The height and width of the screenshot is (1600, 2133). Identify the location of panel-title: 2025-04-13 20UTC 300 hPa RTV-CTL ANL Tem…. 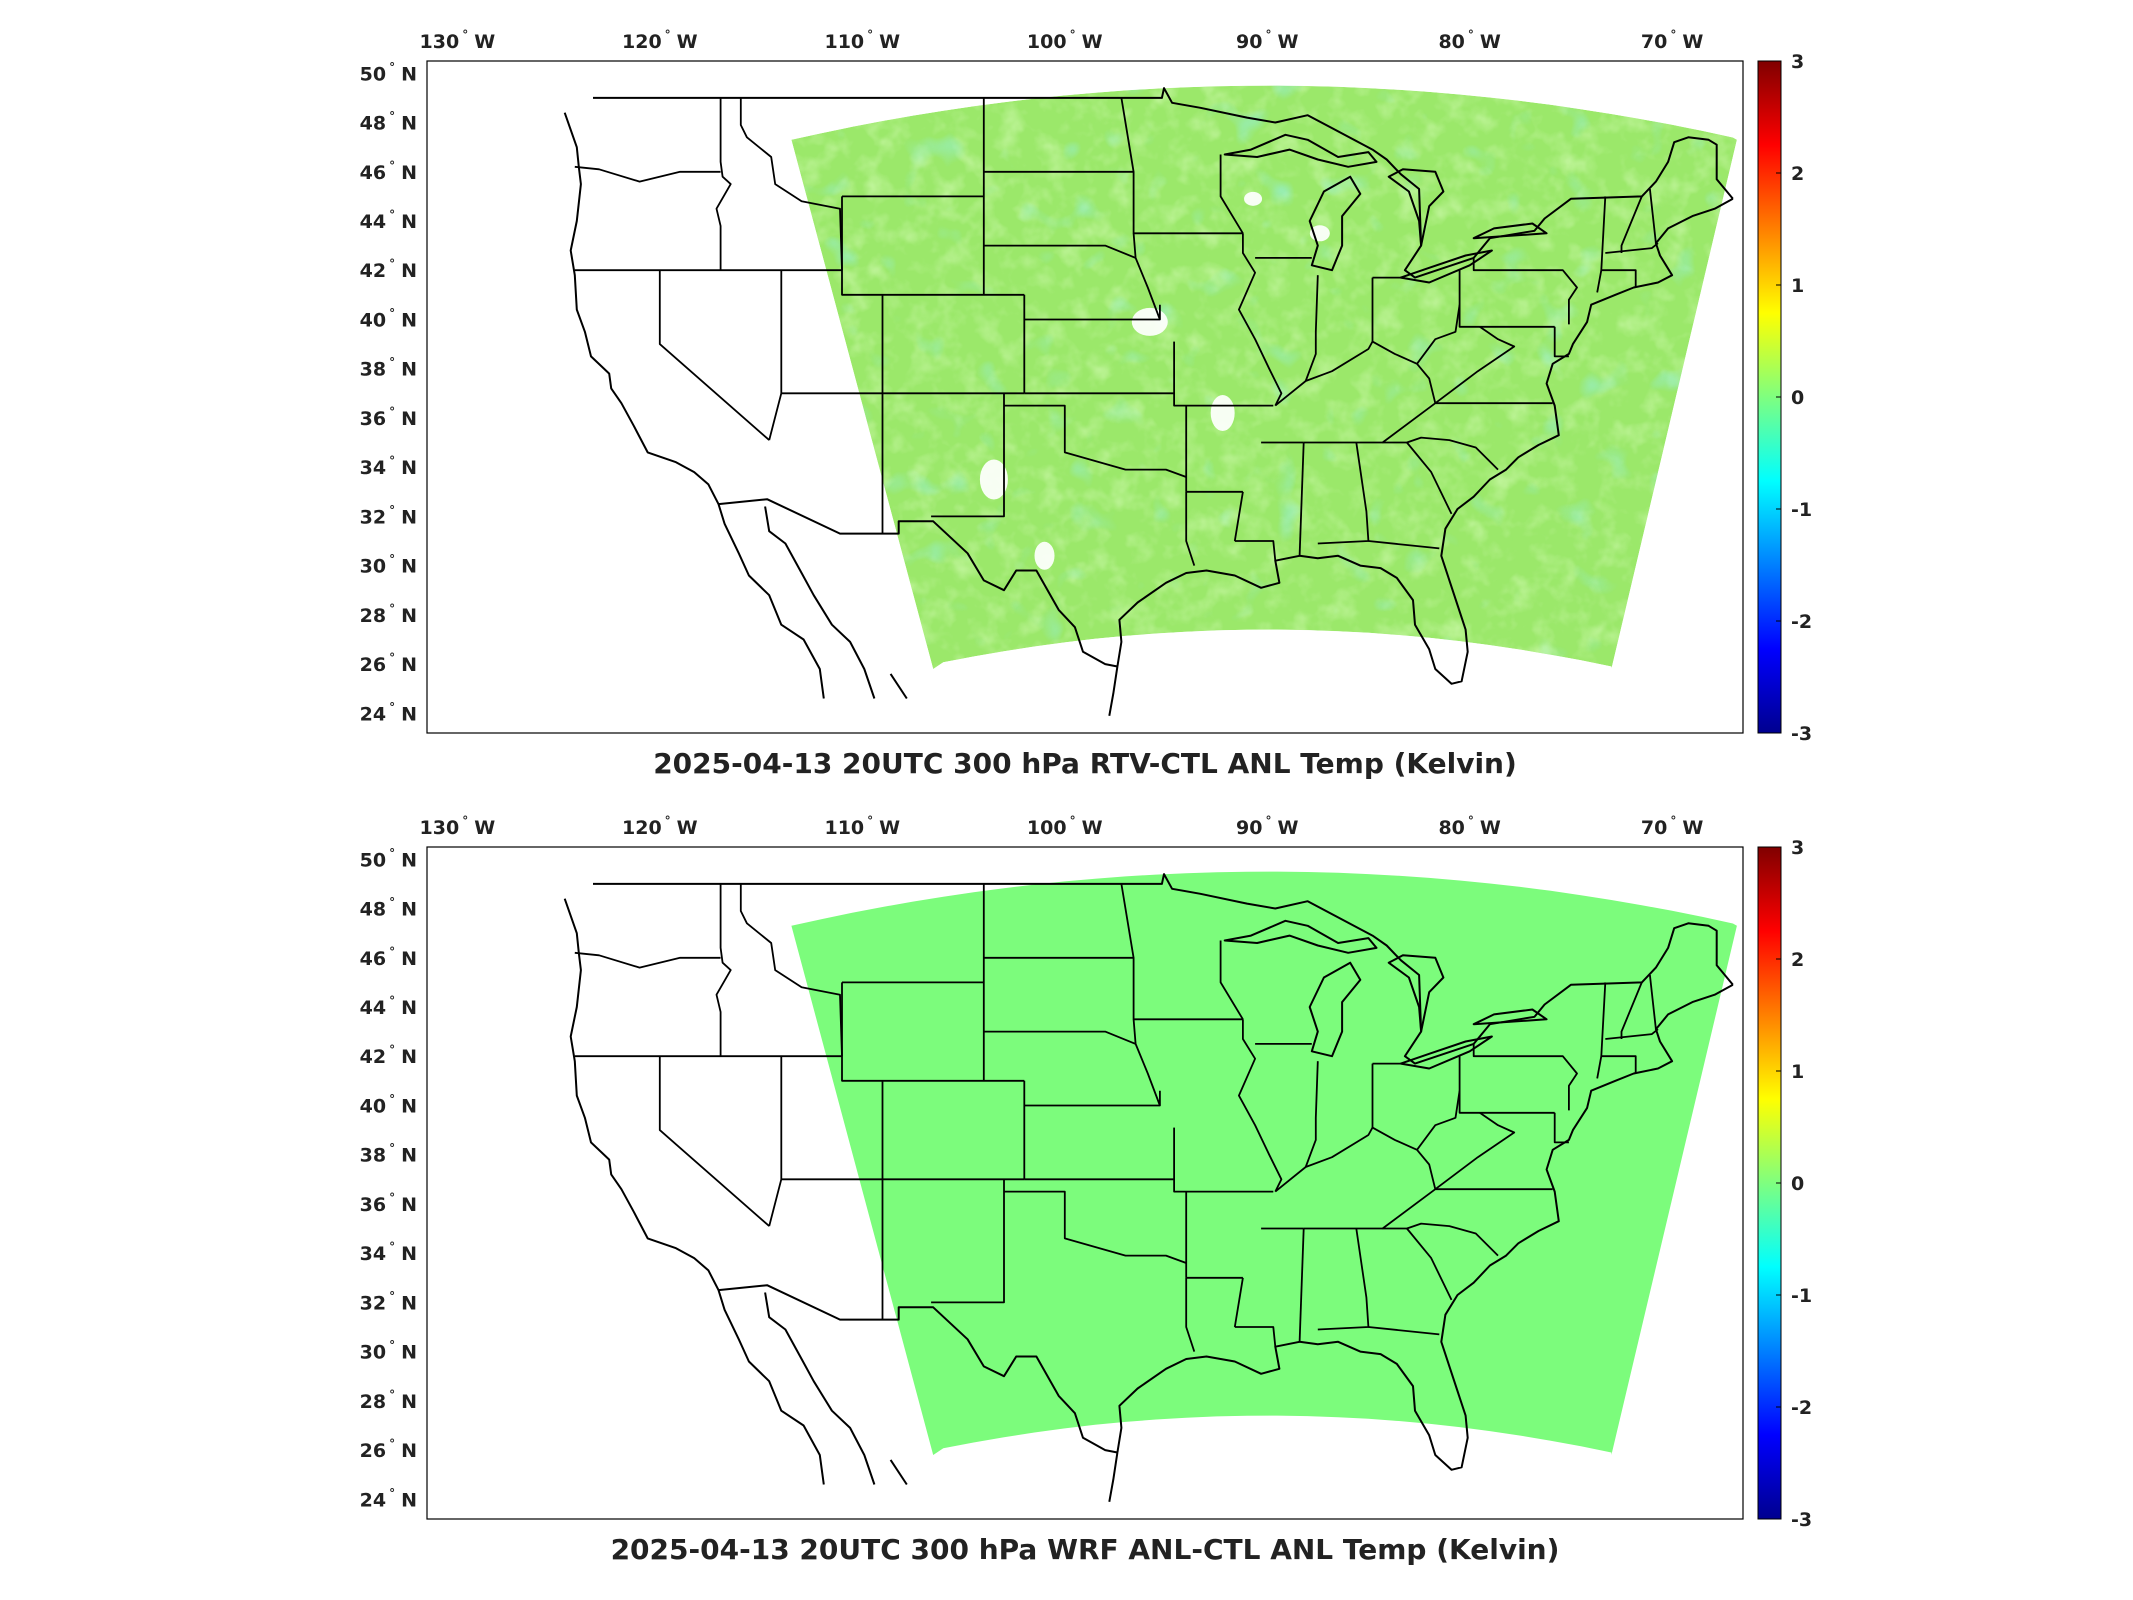
(1085, 763).